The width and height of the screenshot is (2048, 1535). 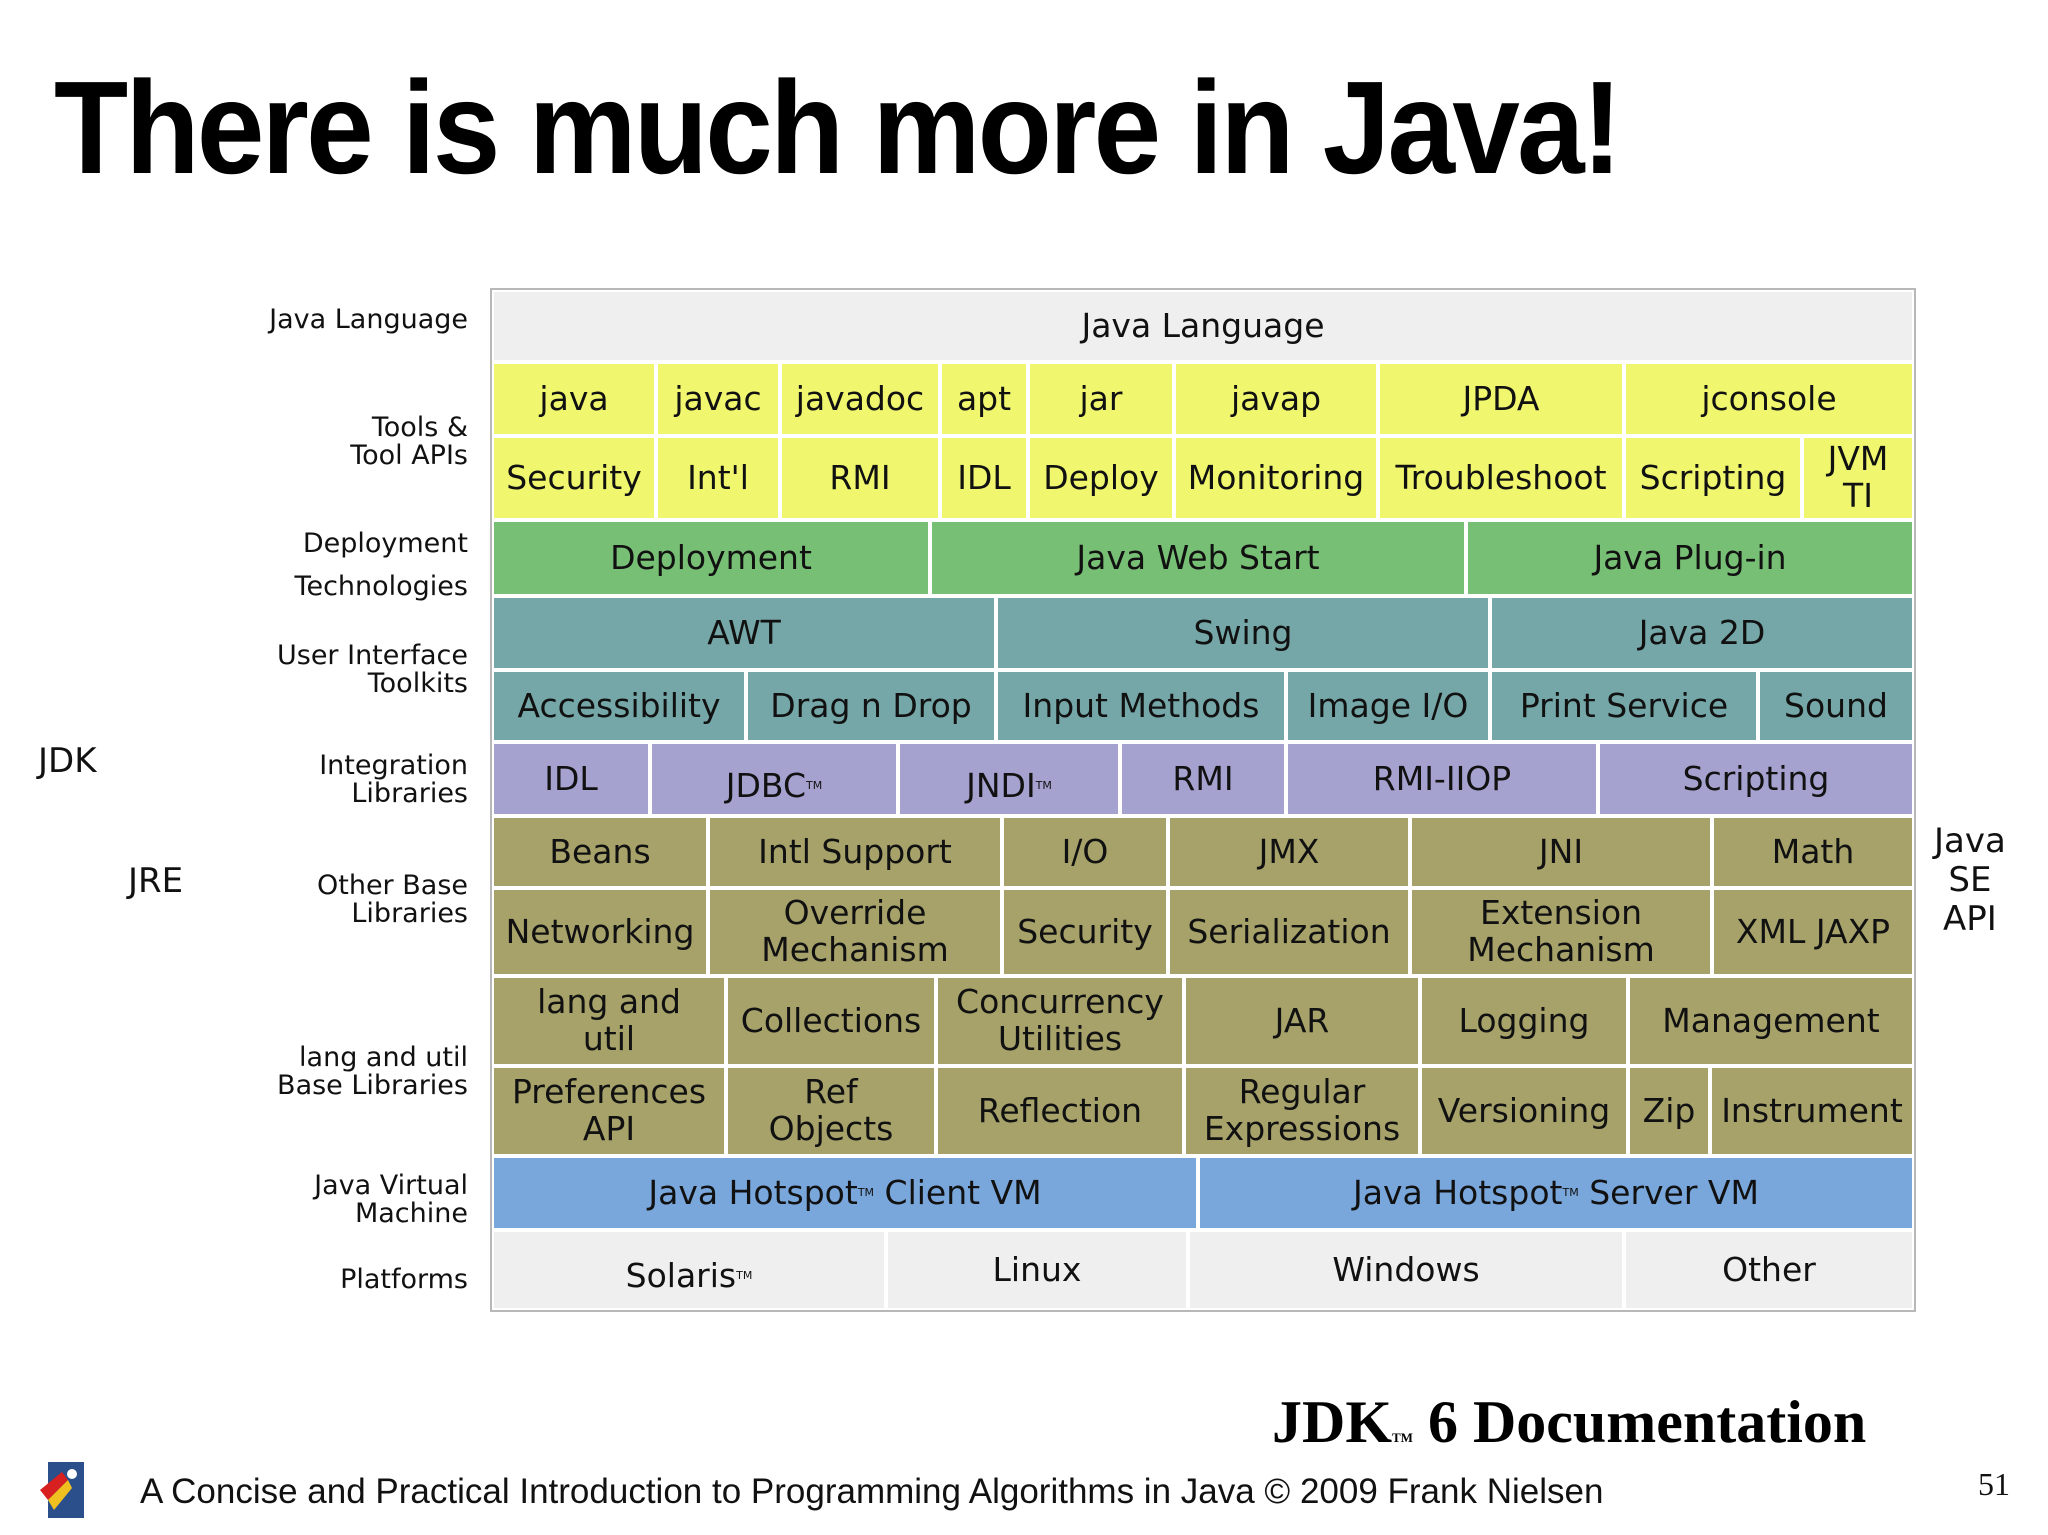 I want to click on server-vm-label: Server VM, so click(x=1674, y=1192).